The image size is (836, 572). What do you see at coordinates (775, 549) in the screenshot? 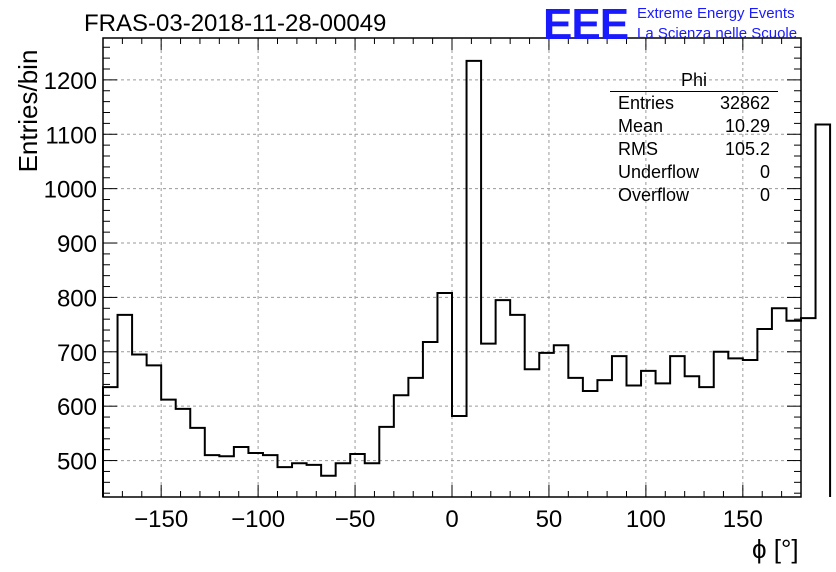
I see `x-axis-label: ϕ [°]` at bounding box center [775, 549].